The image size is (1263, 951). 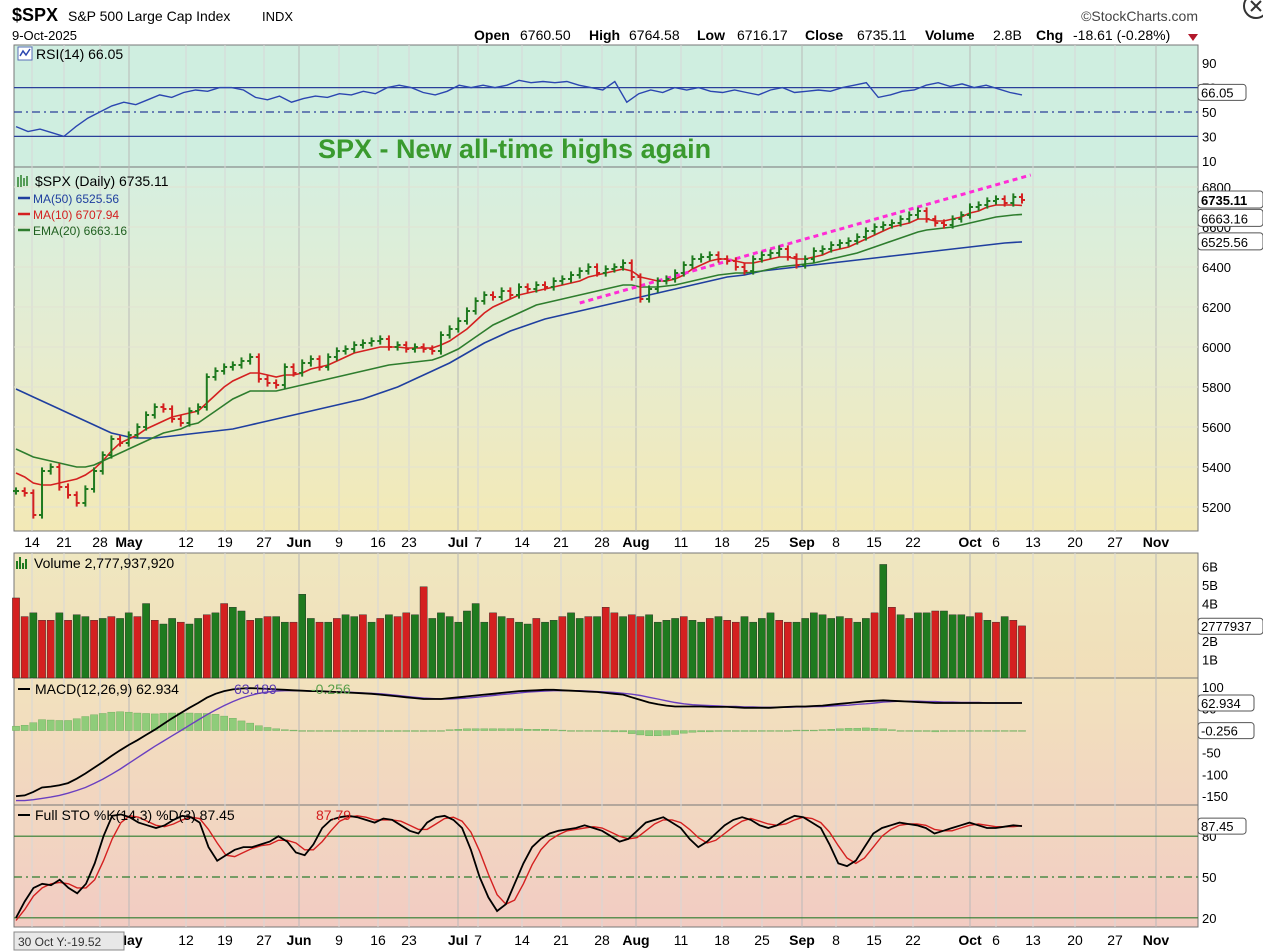 I want to click on macd-tick-label: -150, so click(x=1215, y=796).